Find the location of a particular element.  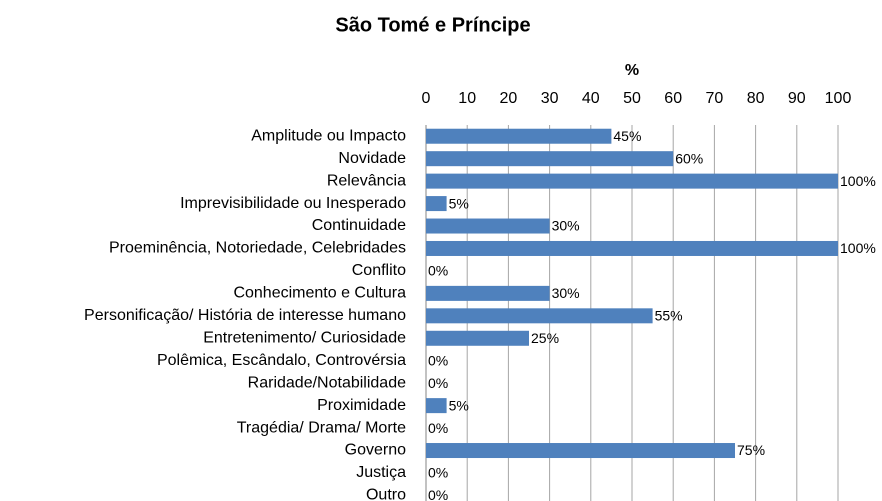

data-label: 55% is located at coordinates (669, 316).